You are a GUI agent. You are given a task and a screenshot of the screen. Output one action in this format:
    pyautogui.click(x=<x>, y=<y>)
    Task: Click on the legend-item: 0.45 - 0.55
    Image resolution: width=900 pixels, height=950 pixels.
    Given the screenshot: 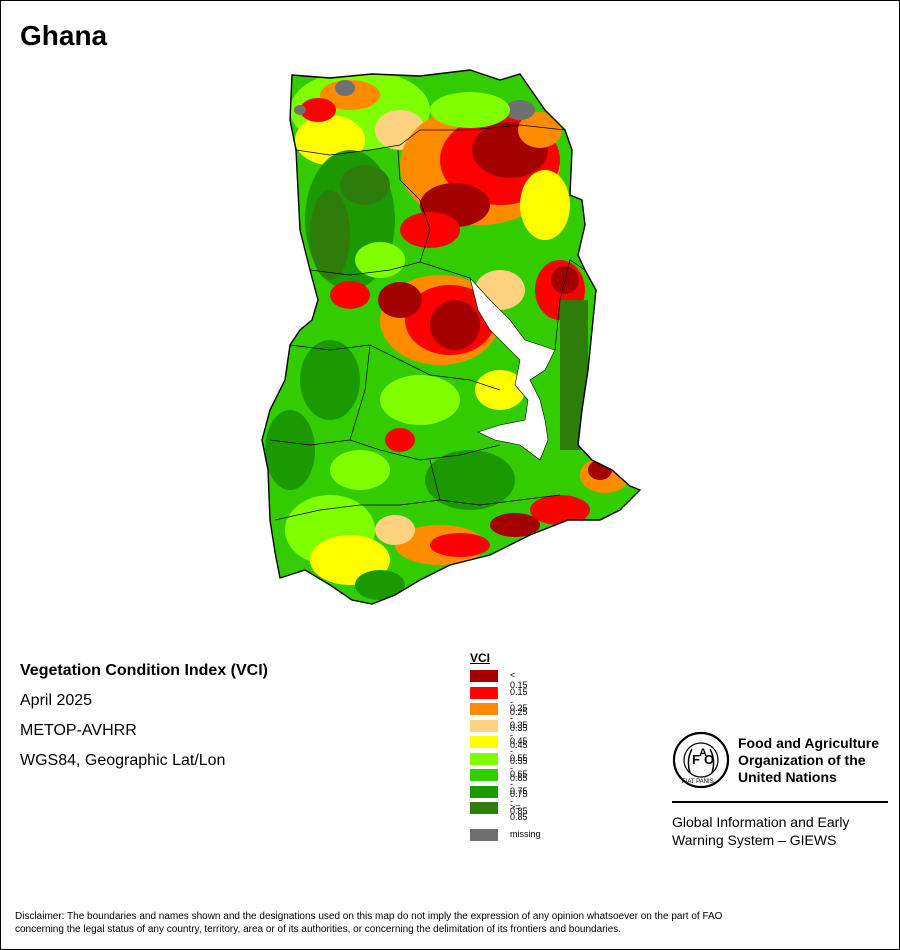 What is the action you would take?
    pyautogui.click(x=499, y=750)
    